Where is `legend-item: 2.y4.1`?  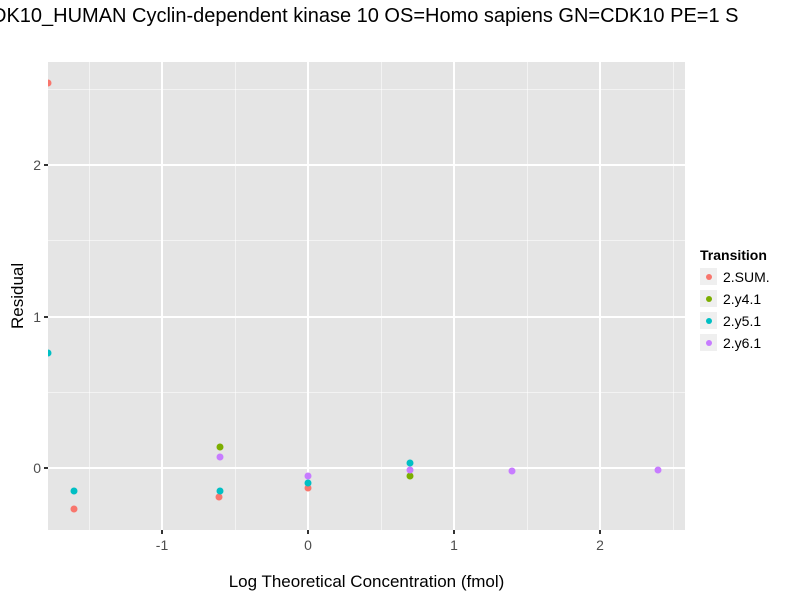 legend-item: 2.y4.1 is located at coordinates (735, 298).